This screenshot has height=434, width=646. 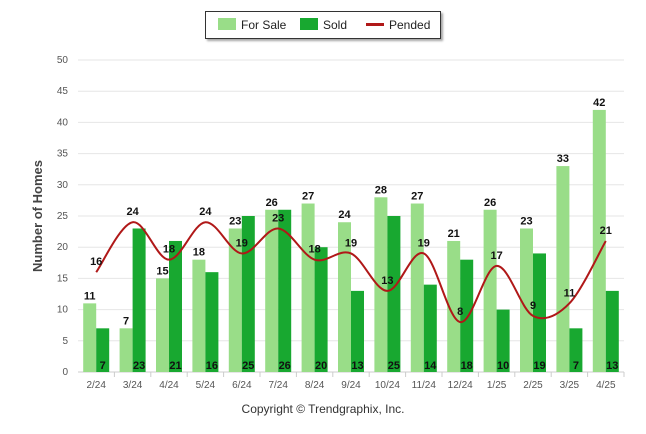 I want to click on pended-swatch, so click(x=375, y=24).